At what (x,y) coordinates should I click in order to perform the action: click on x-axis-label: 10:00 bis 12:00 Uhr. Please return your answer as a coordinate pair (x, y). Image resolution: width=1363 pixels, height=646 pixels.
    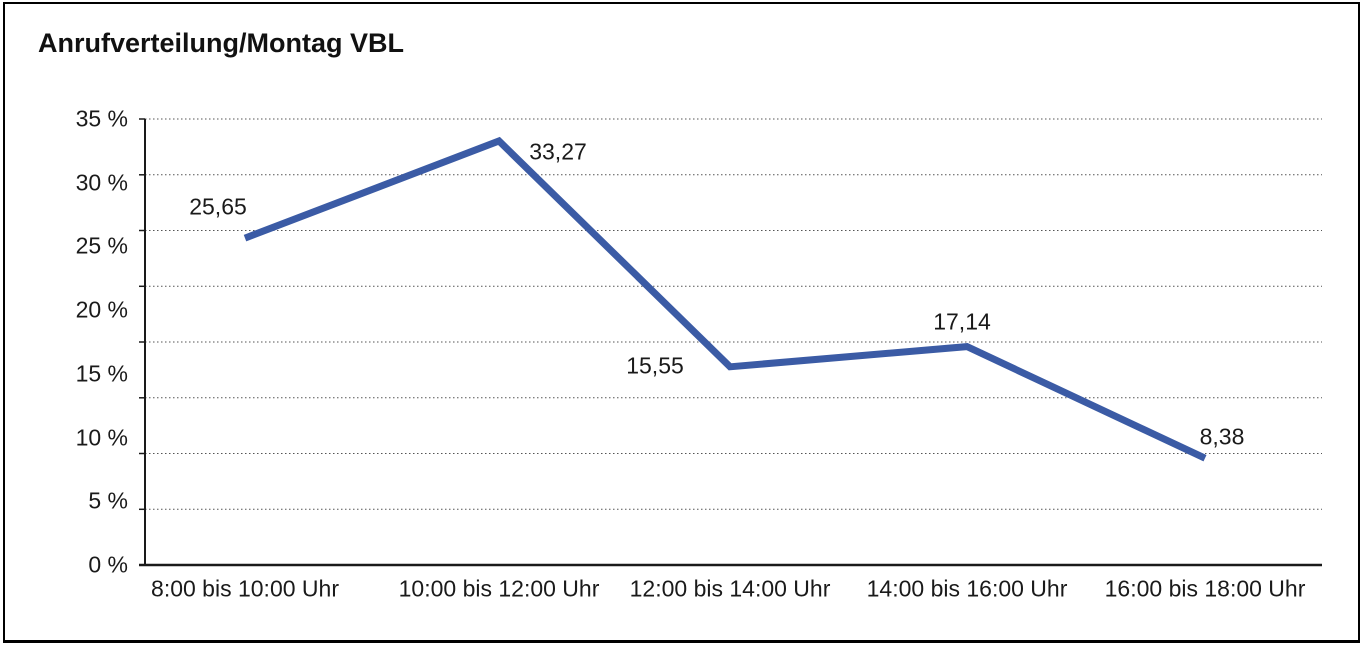
    Looking at the image, I should click on (499, 588).